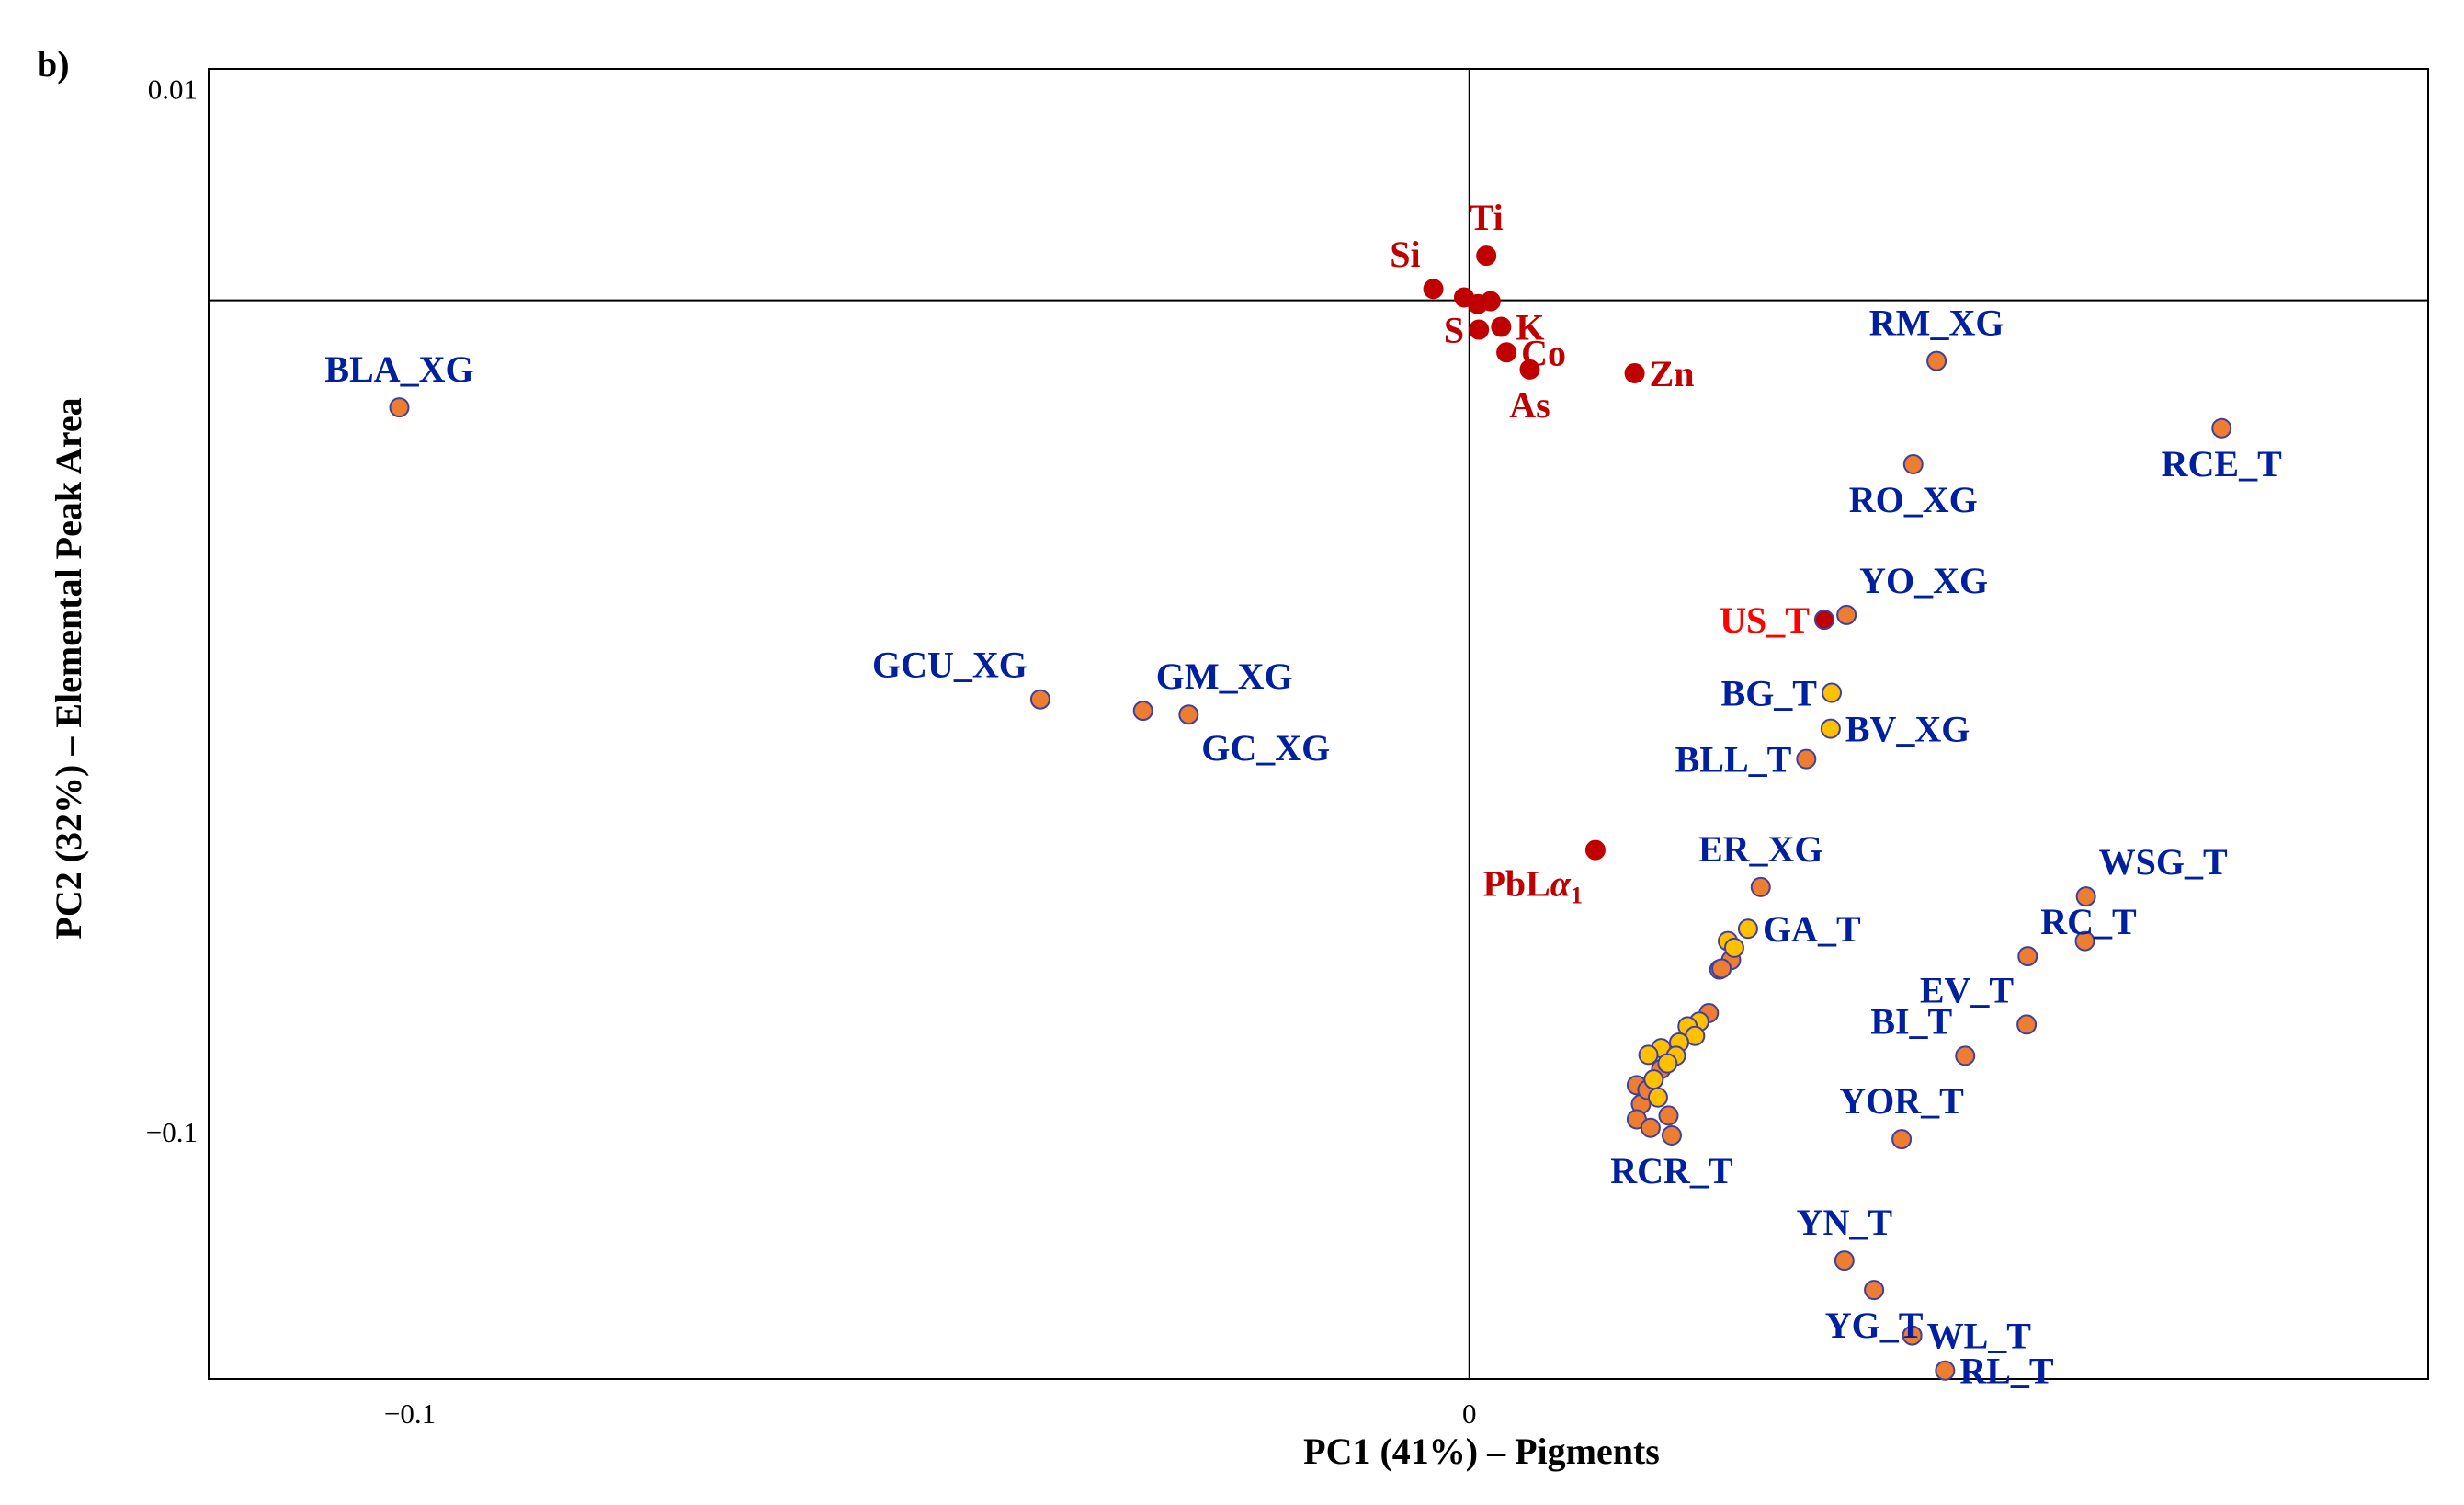  What do you see at coordinates (1946, 1370) in the screenshot?
I see `sample-point-rl-t` at bounding box center [1946, 1370].